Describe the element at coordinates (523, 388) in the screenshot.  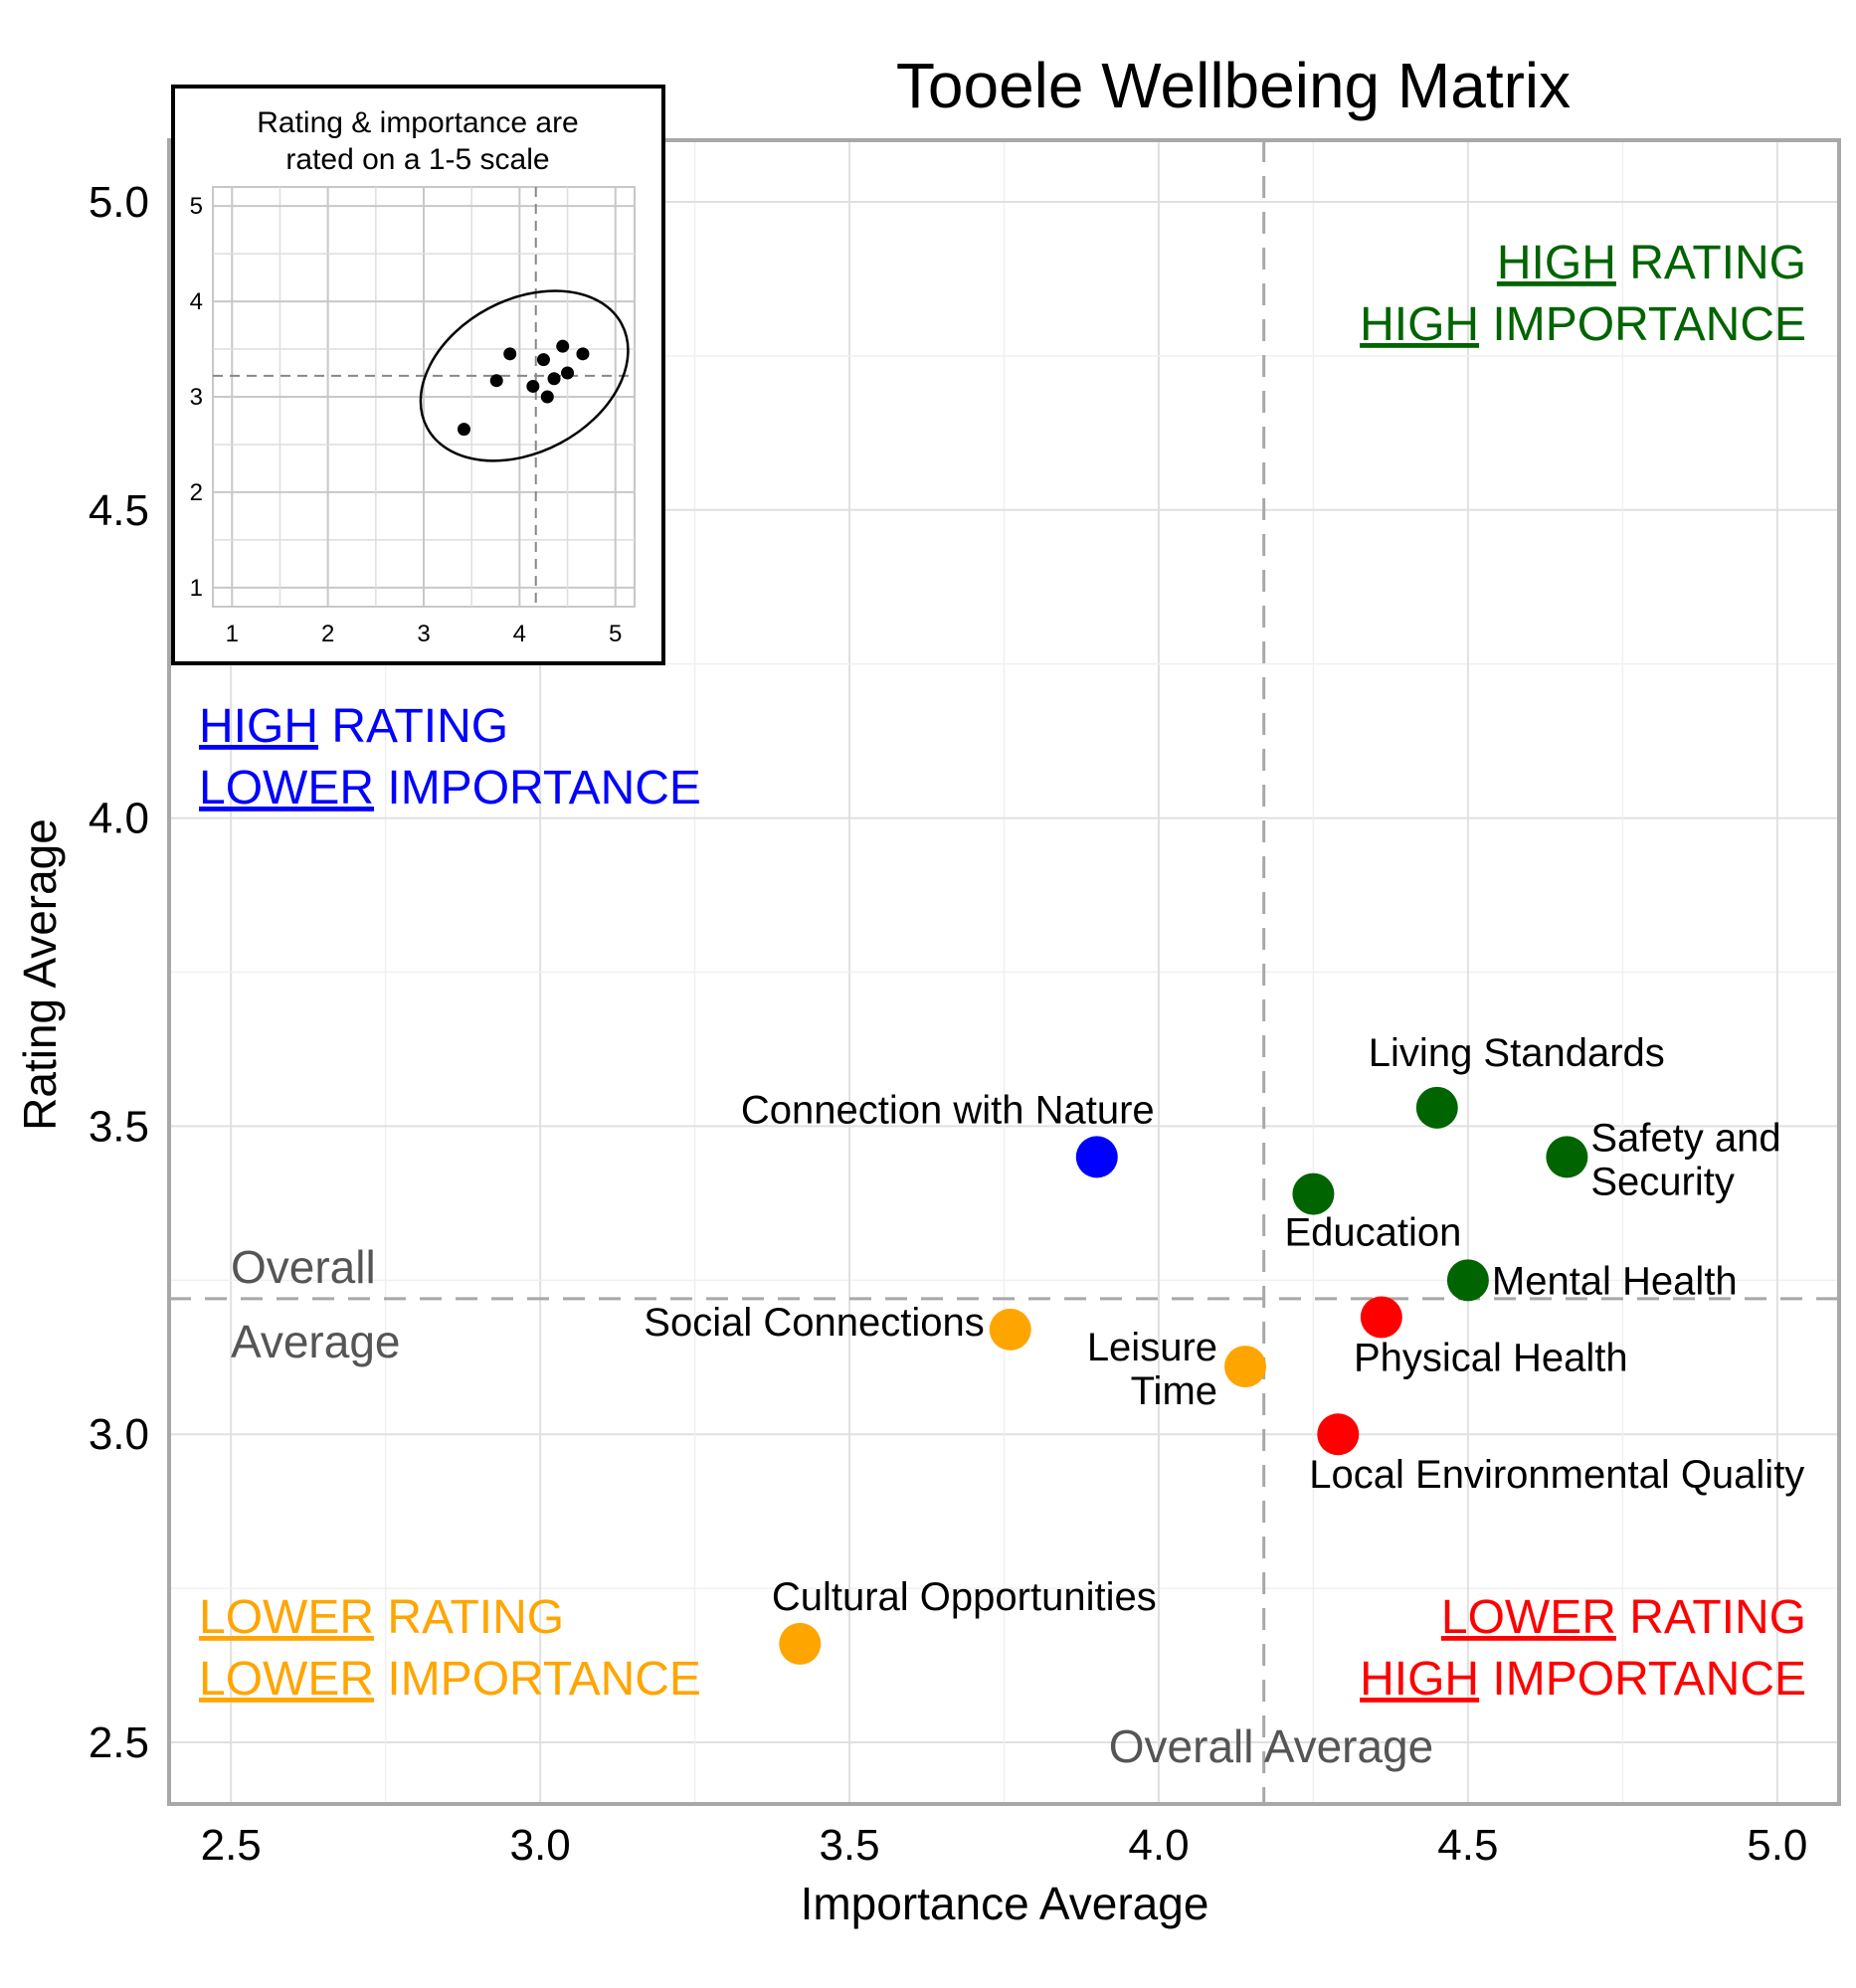
I see `inset-points` at that location.